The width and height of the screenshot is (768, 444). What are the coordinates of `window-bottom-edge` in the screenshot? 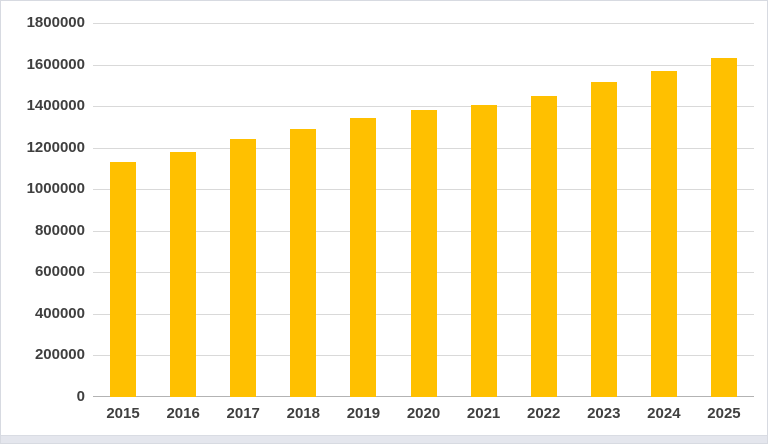 It's located at (384, 439).